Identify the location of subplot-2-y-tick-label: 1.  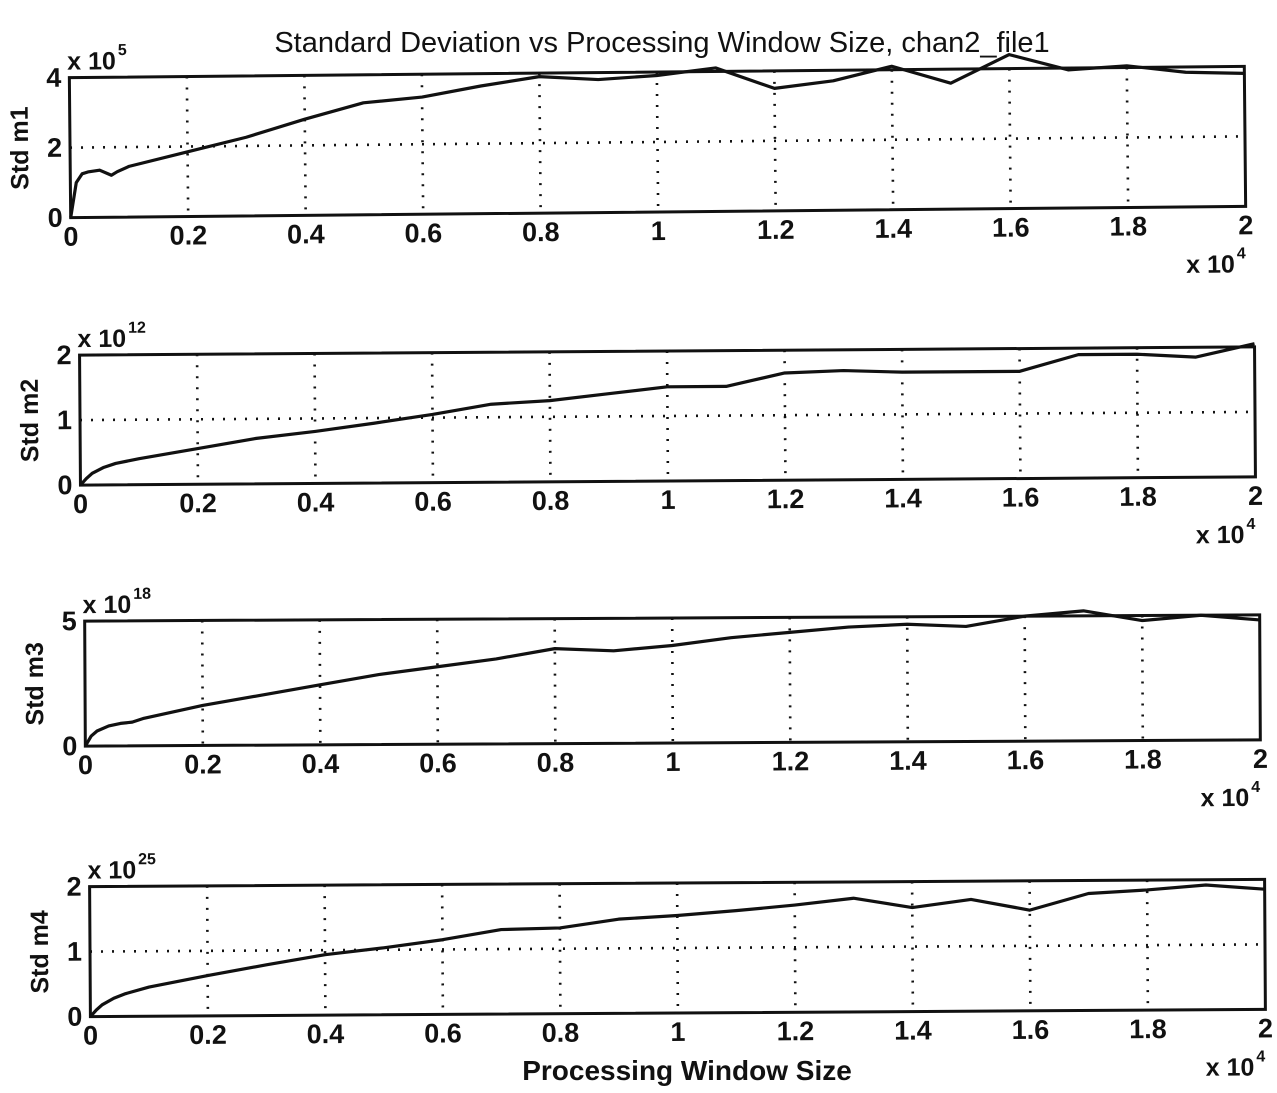
(64, 420).